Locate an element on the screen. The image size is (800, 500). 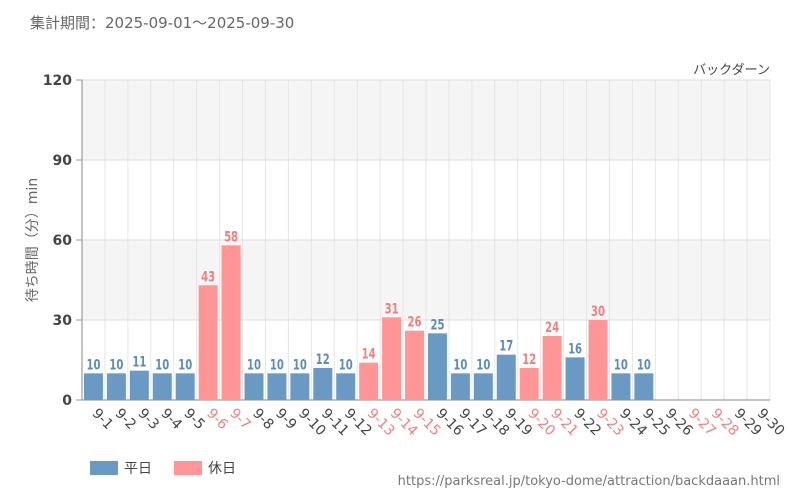
x-tick-label: 9-7 is located at coordinates (239, 419).